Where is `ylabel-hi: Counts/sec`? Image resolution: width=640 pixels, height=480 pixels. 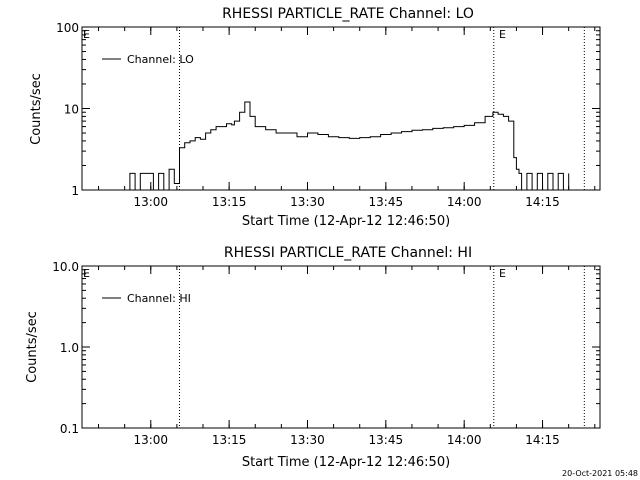
ylabel-hi: Counts/sec is located at coordinates (32, 347).